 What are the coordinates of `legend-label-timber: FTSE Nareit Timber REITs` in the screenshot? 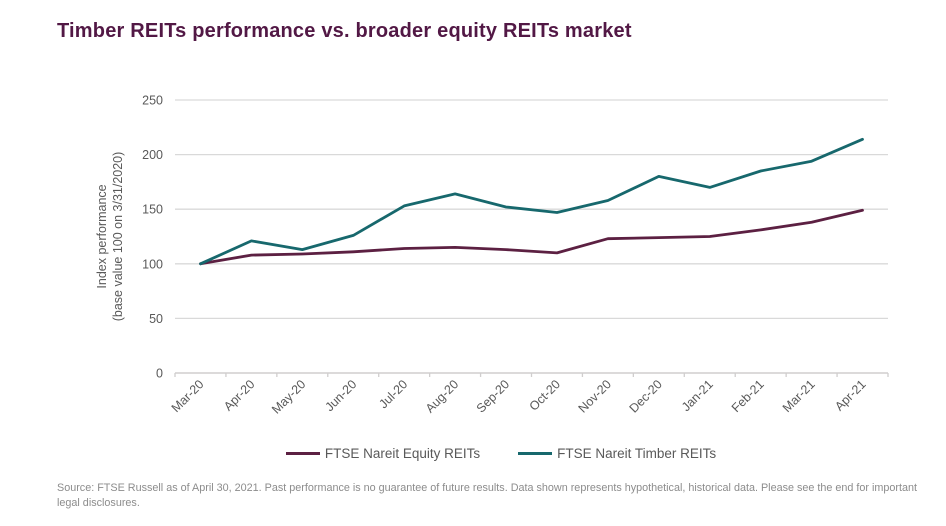 It's located at (637, 453).